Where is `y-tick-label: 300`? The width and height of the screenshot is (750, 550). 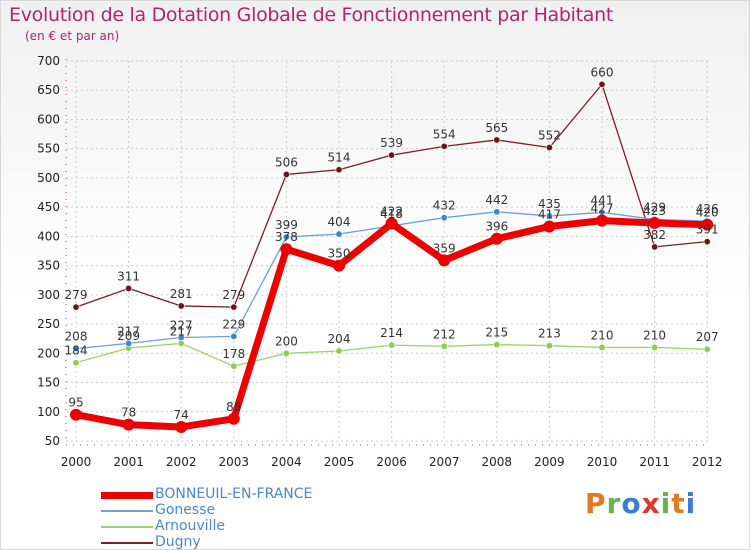
y-tick-label: 300 is located at coordinates (48, 295).